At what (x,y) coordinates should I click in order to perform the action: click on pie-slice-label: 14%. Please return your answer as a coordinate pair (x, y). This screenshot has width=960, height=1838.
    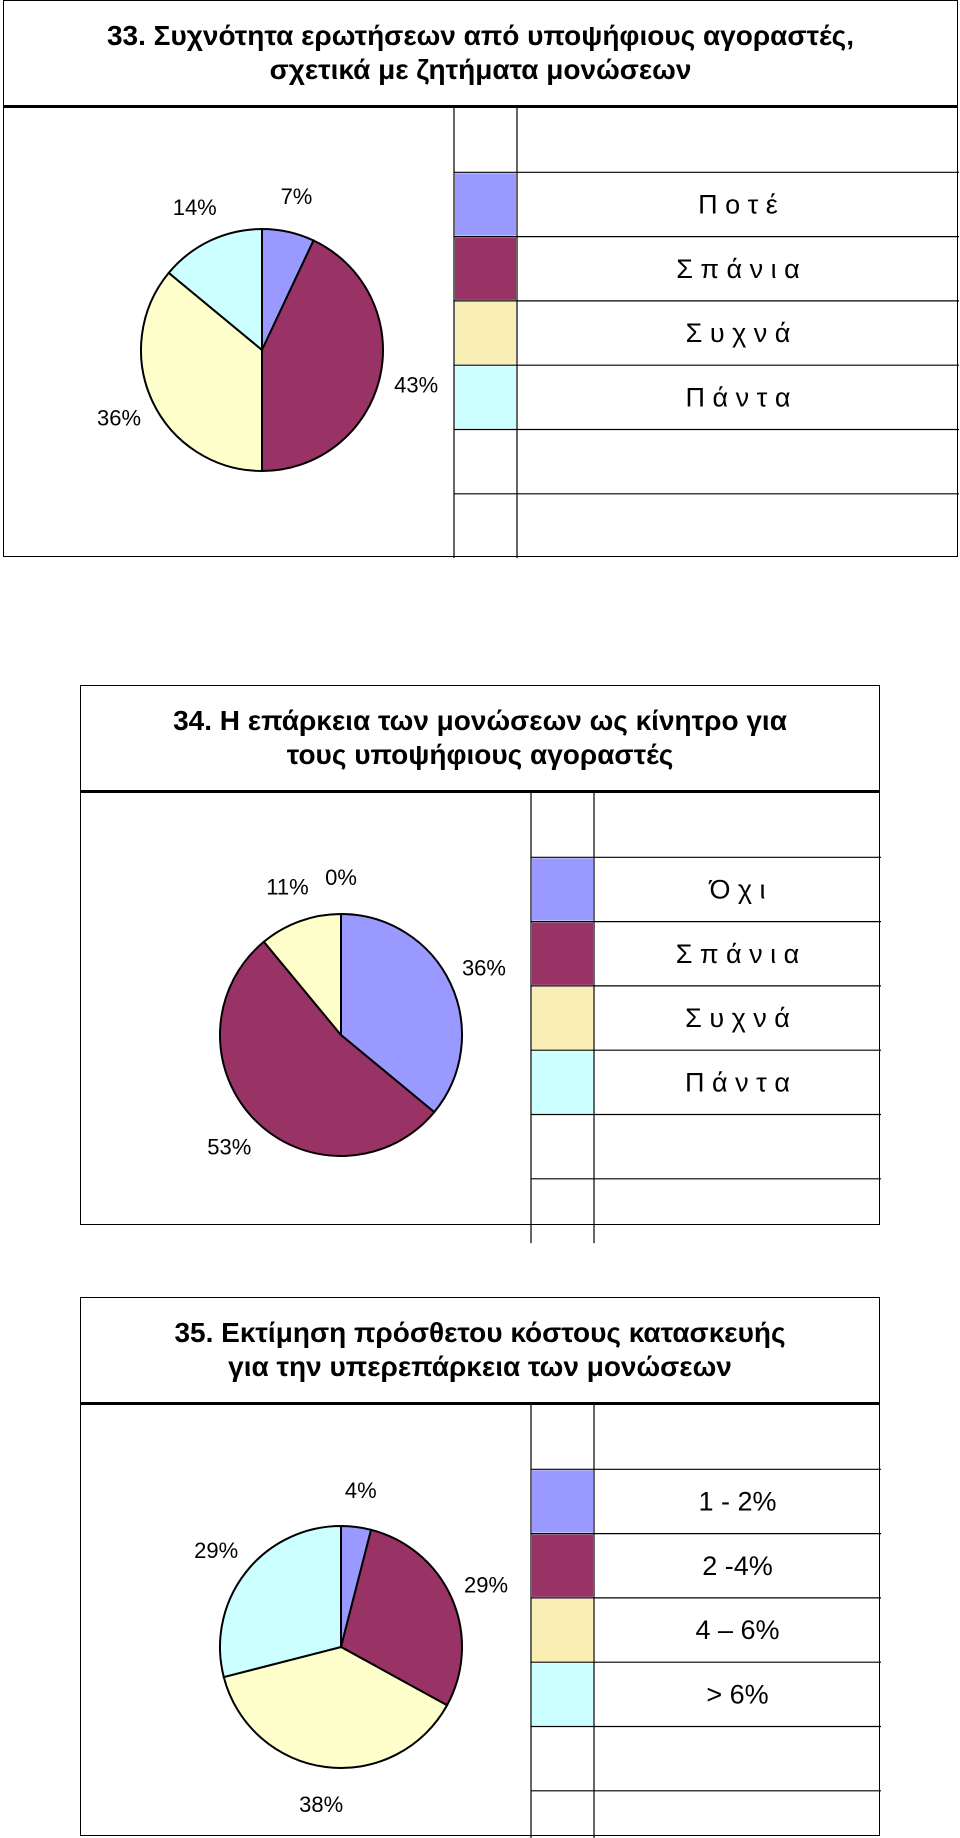
    Looking at the image, I should click on (195, 207).